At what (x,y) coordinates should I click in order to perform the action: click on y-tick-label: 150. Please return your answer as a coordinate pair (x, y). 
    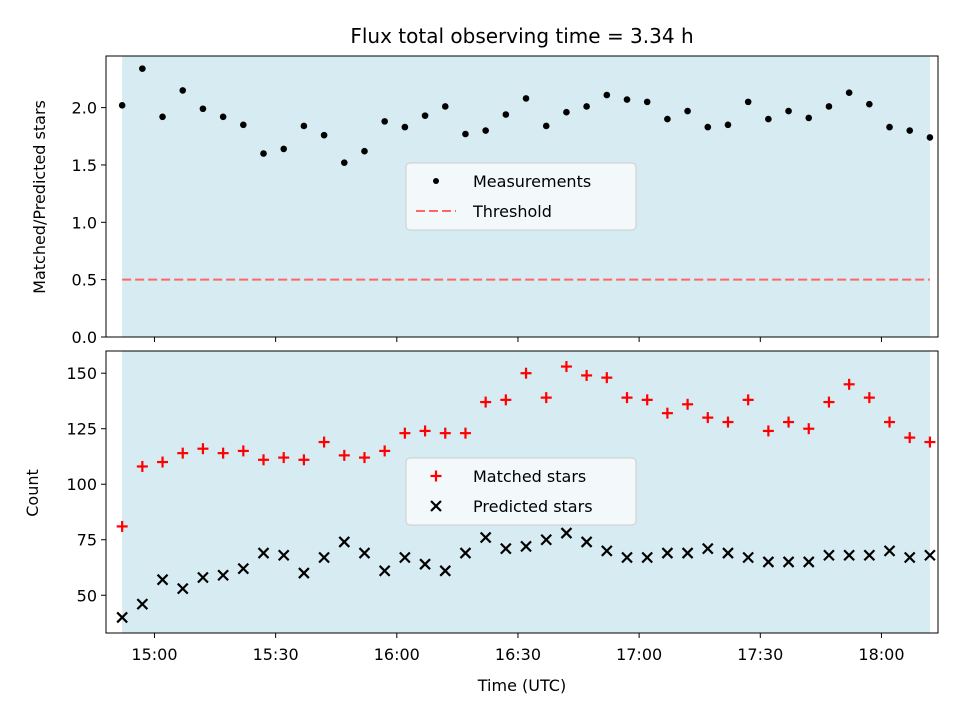
    Looking at the image, I should click on (81, 373).